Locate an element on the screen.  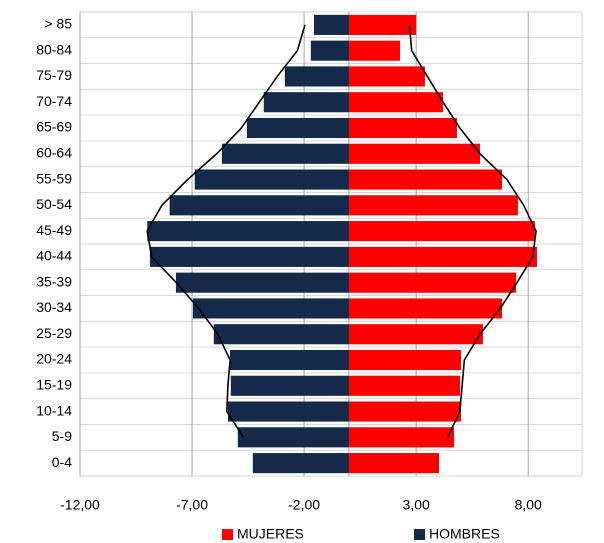
y-tick-label: 25-29 is located at coordinates (54, 333).